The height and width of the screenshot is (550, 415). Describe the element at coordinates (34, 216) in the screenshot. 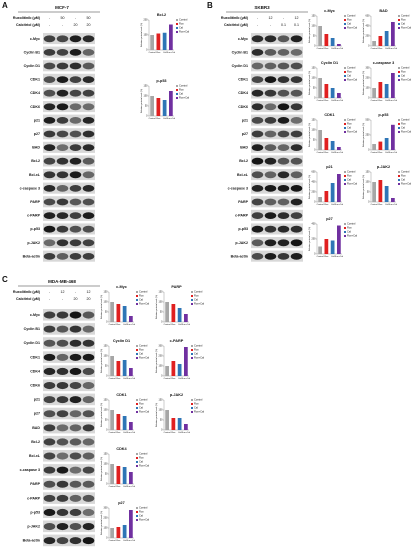

I see `blot-label: c-PARP` at that location.